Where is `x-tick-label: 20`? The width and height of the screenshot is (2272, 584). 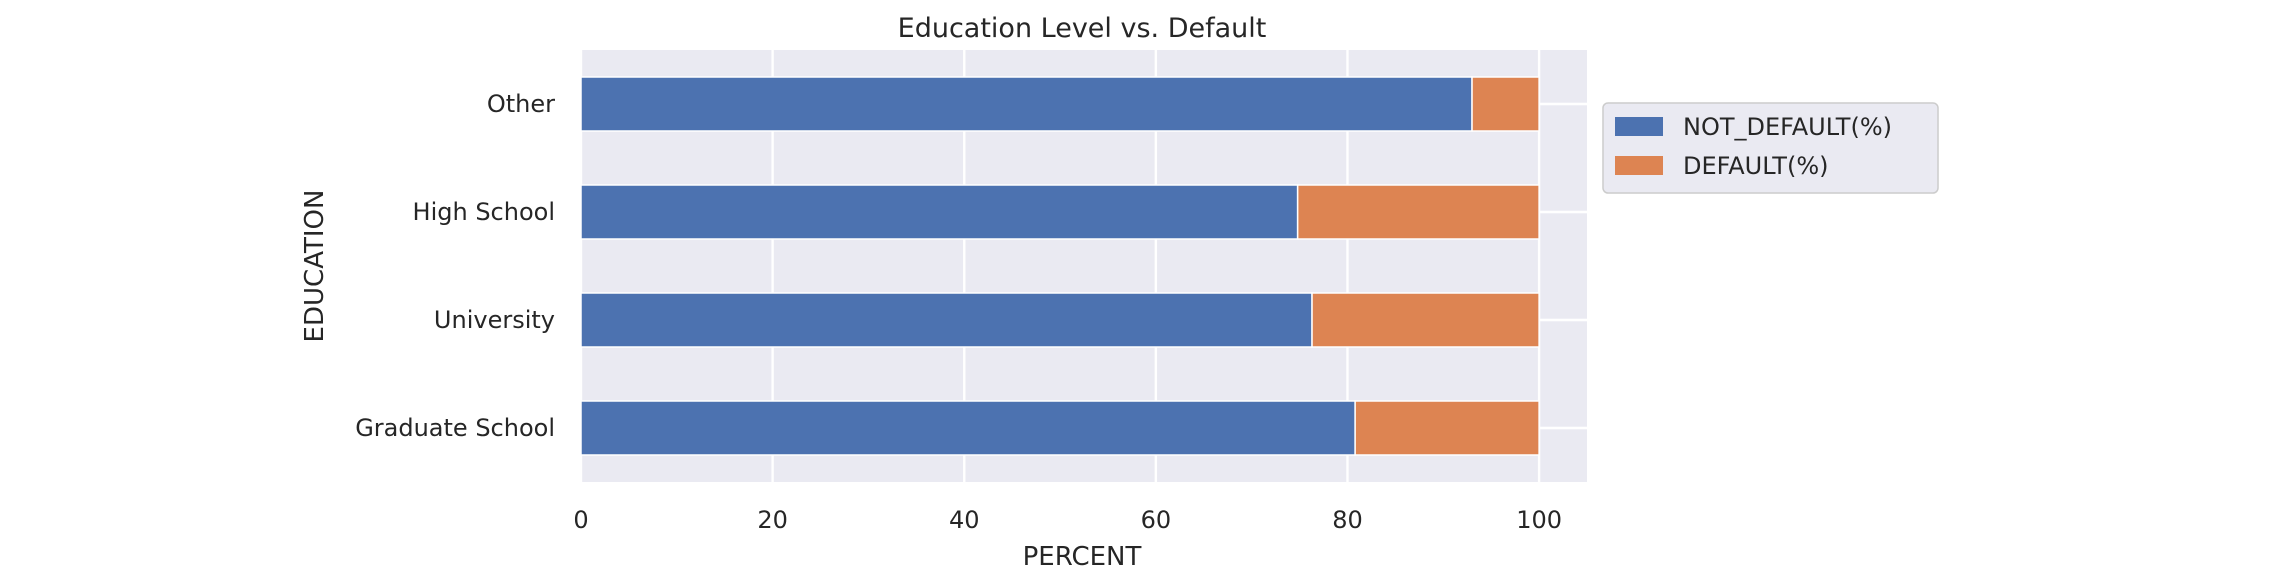 x-tick-label: 20 is located at coordinates (772, 520).